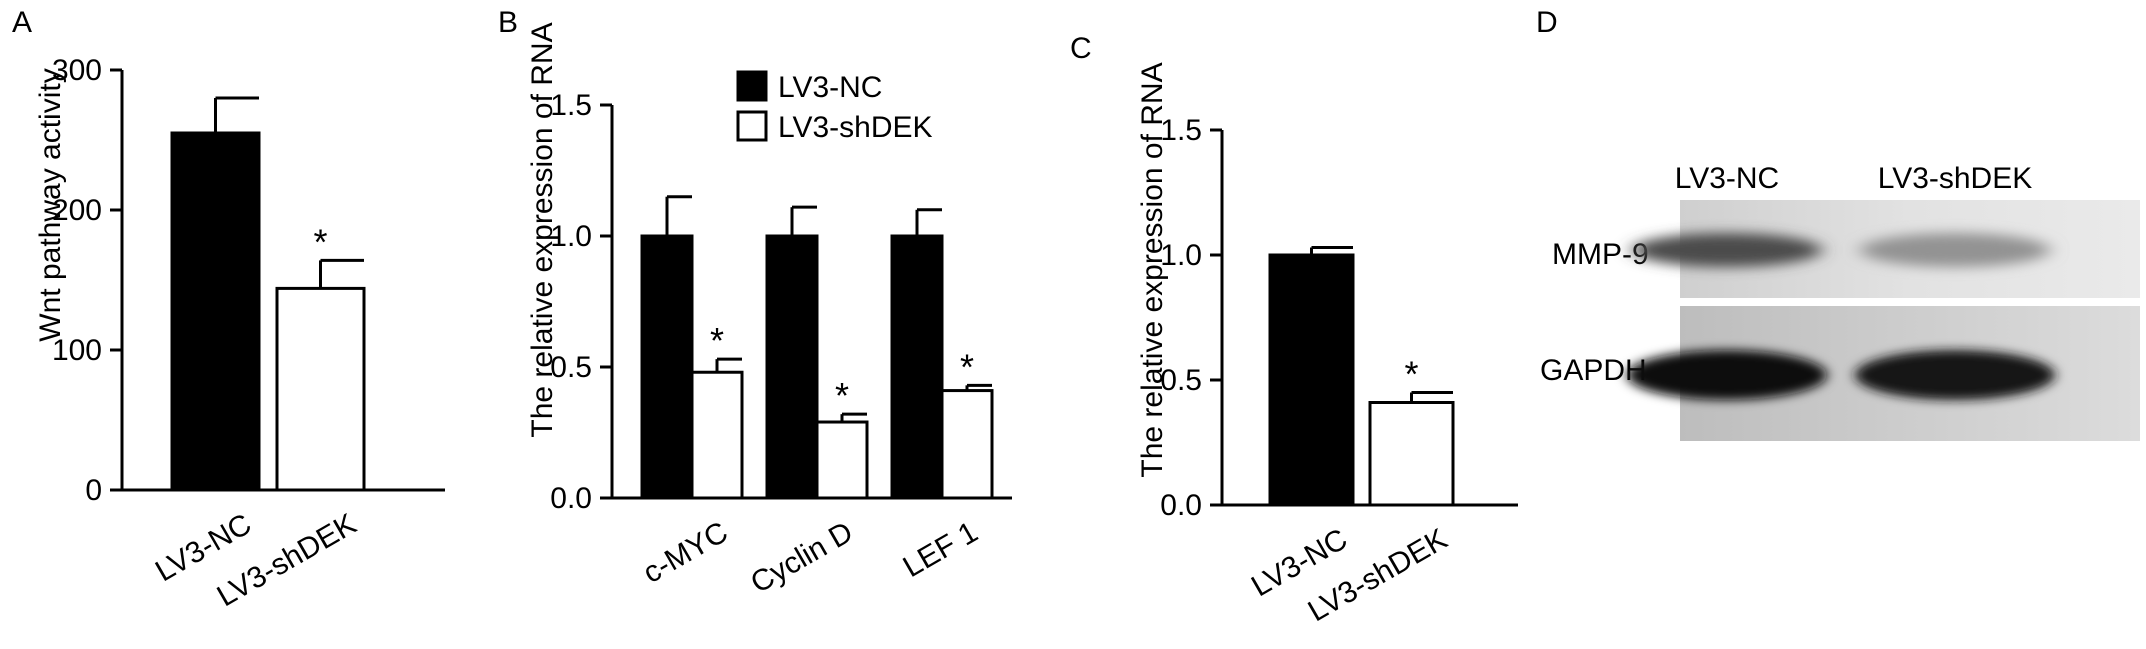  What do you see at coordinates (320, 241) in the screenshot?
I see `significance-marker-a-1: *` at bounding box center [320, 241].